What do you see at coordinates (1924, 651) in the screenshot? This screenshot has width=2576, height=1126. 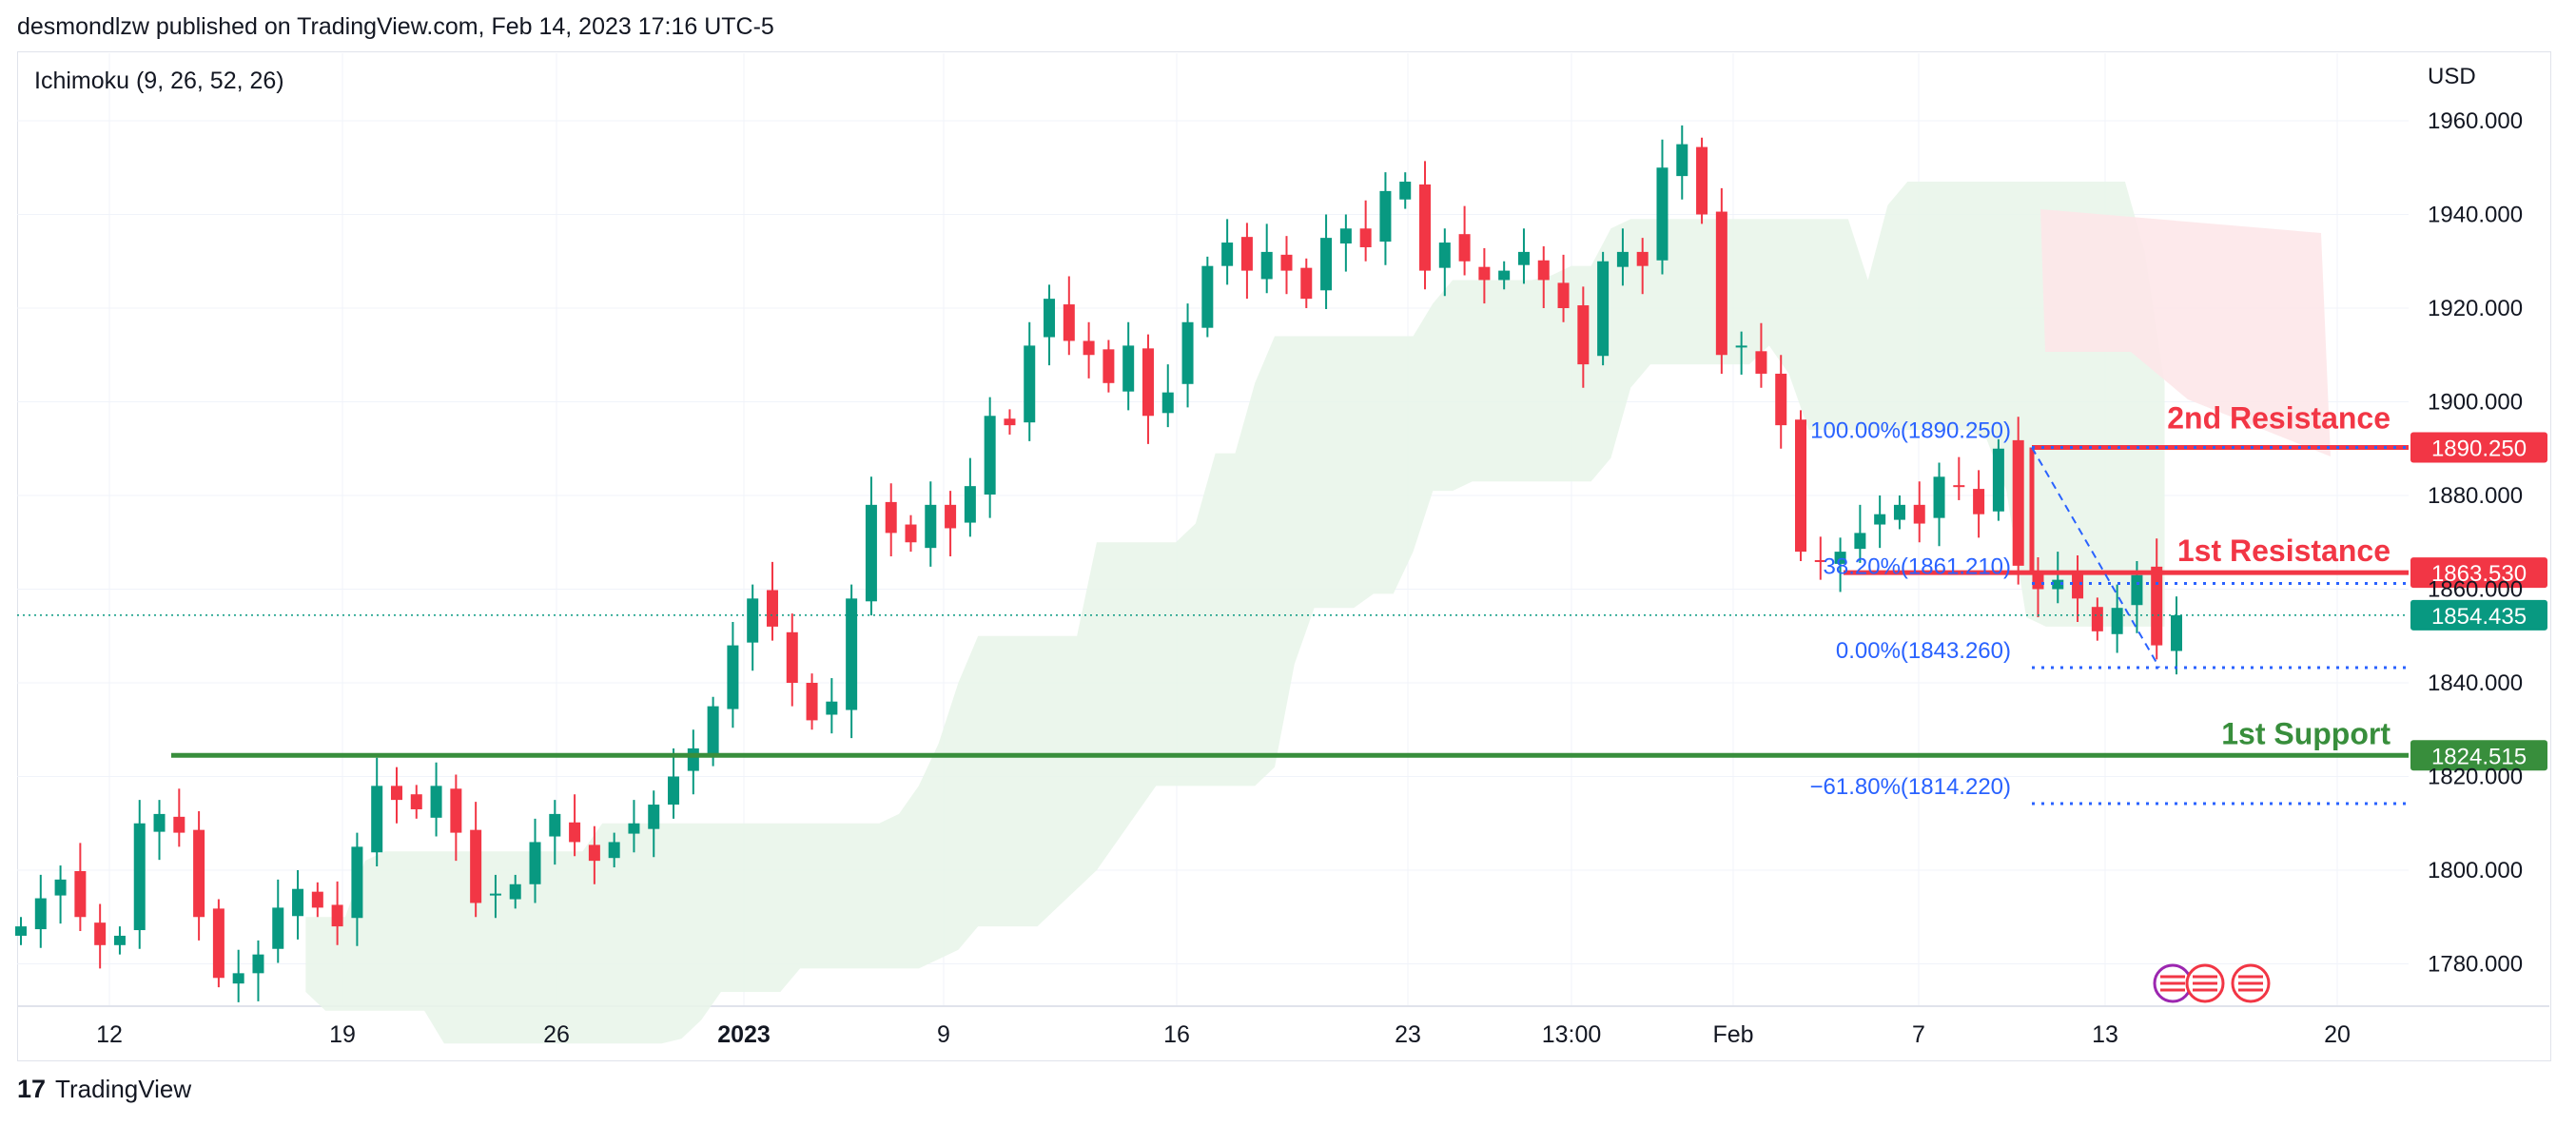 I see `fib-level-label: 0.00%(1843.260)` at bounding box center [1924, 651].